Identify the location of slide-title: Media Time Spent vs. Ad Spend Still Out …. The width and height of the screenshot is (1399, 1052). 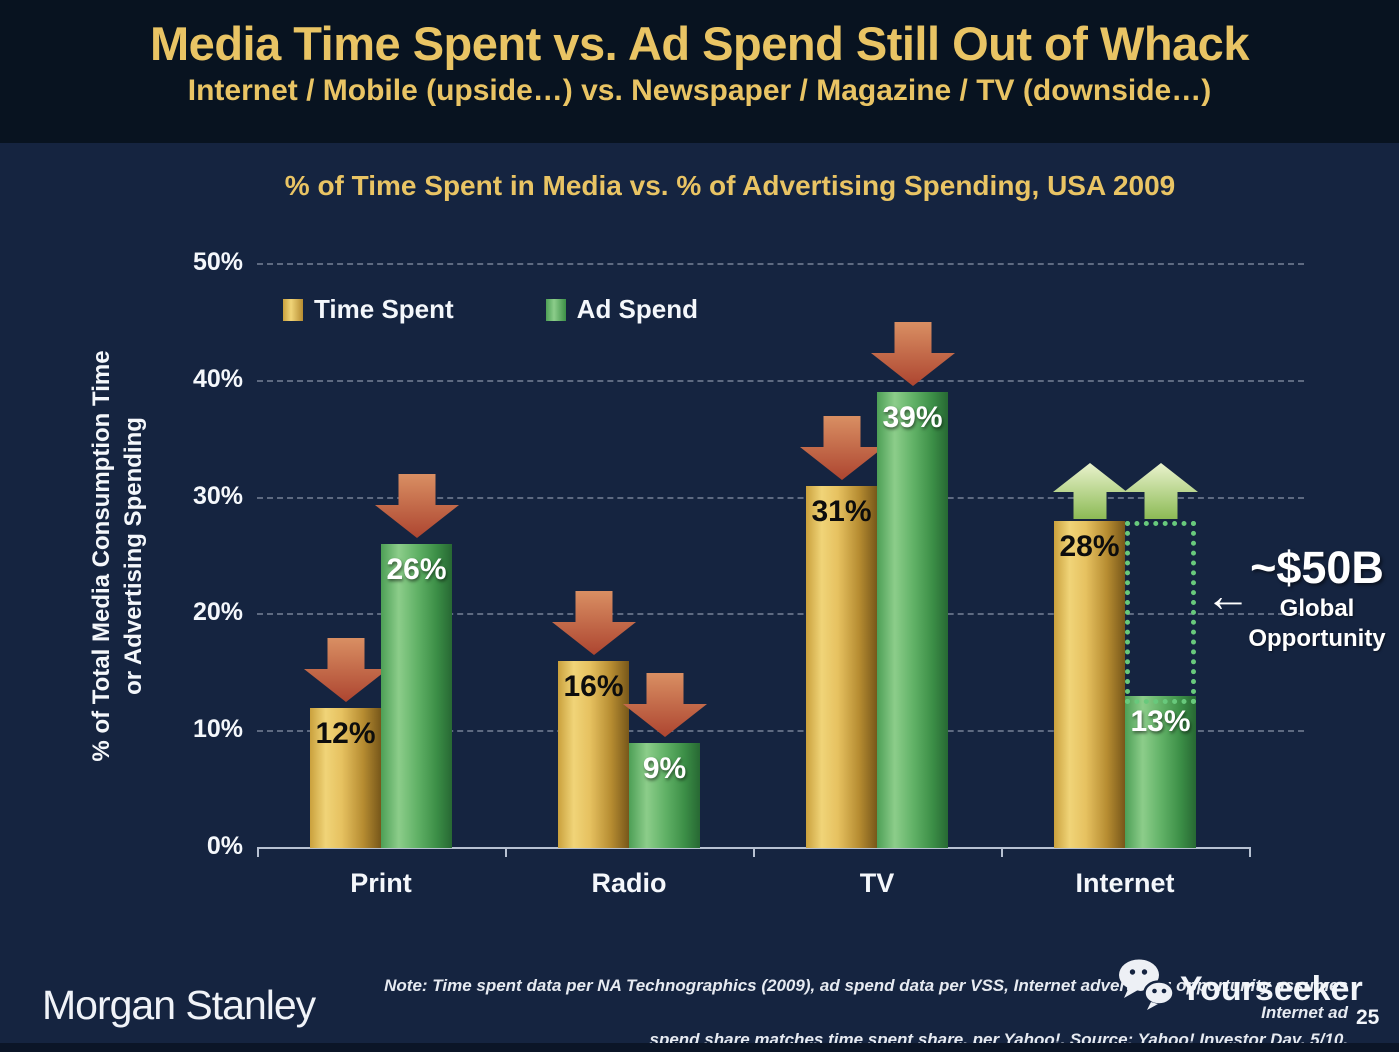
(699, 43).